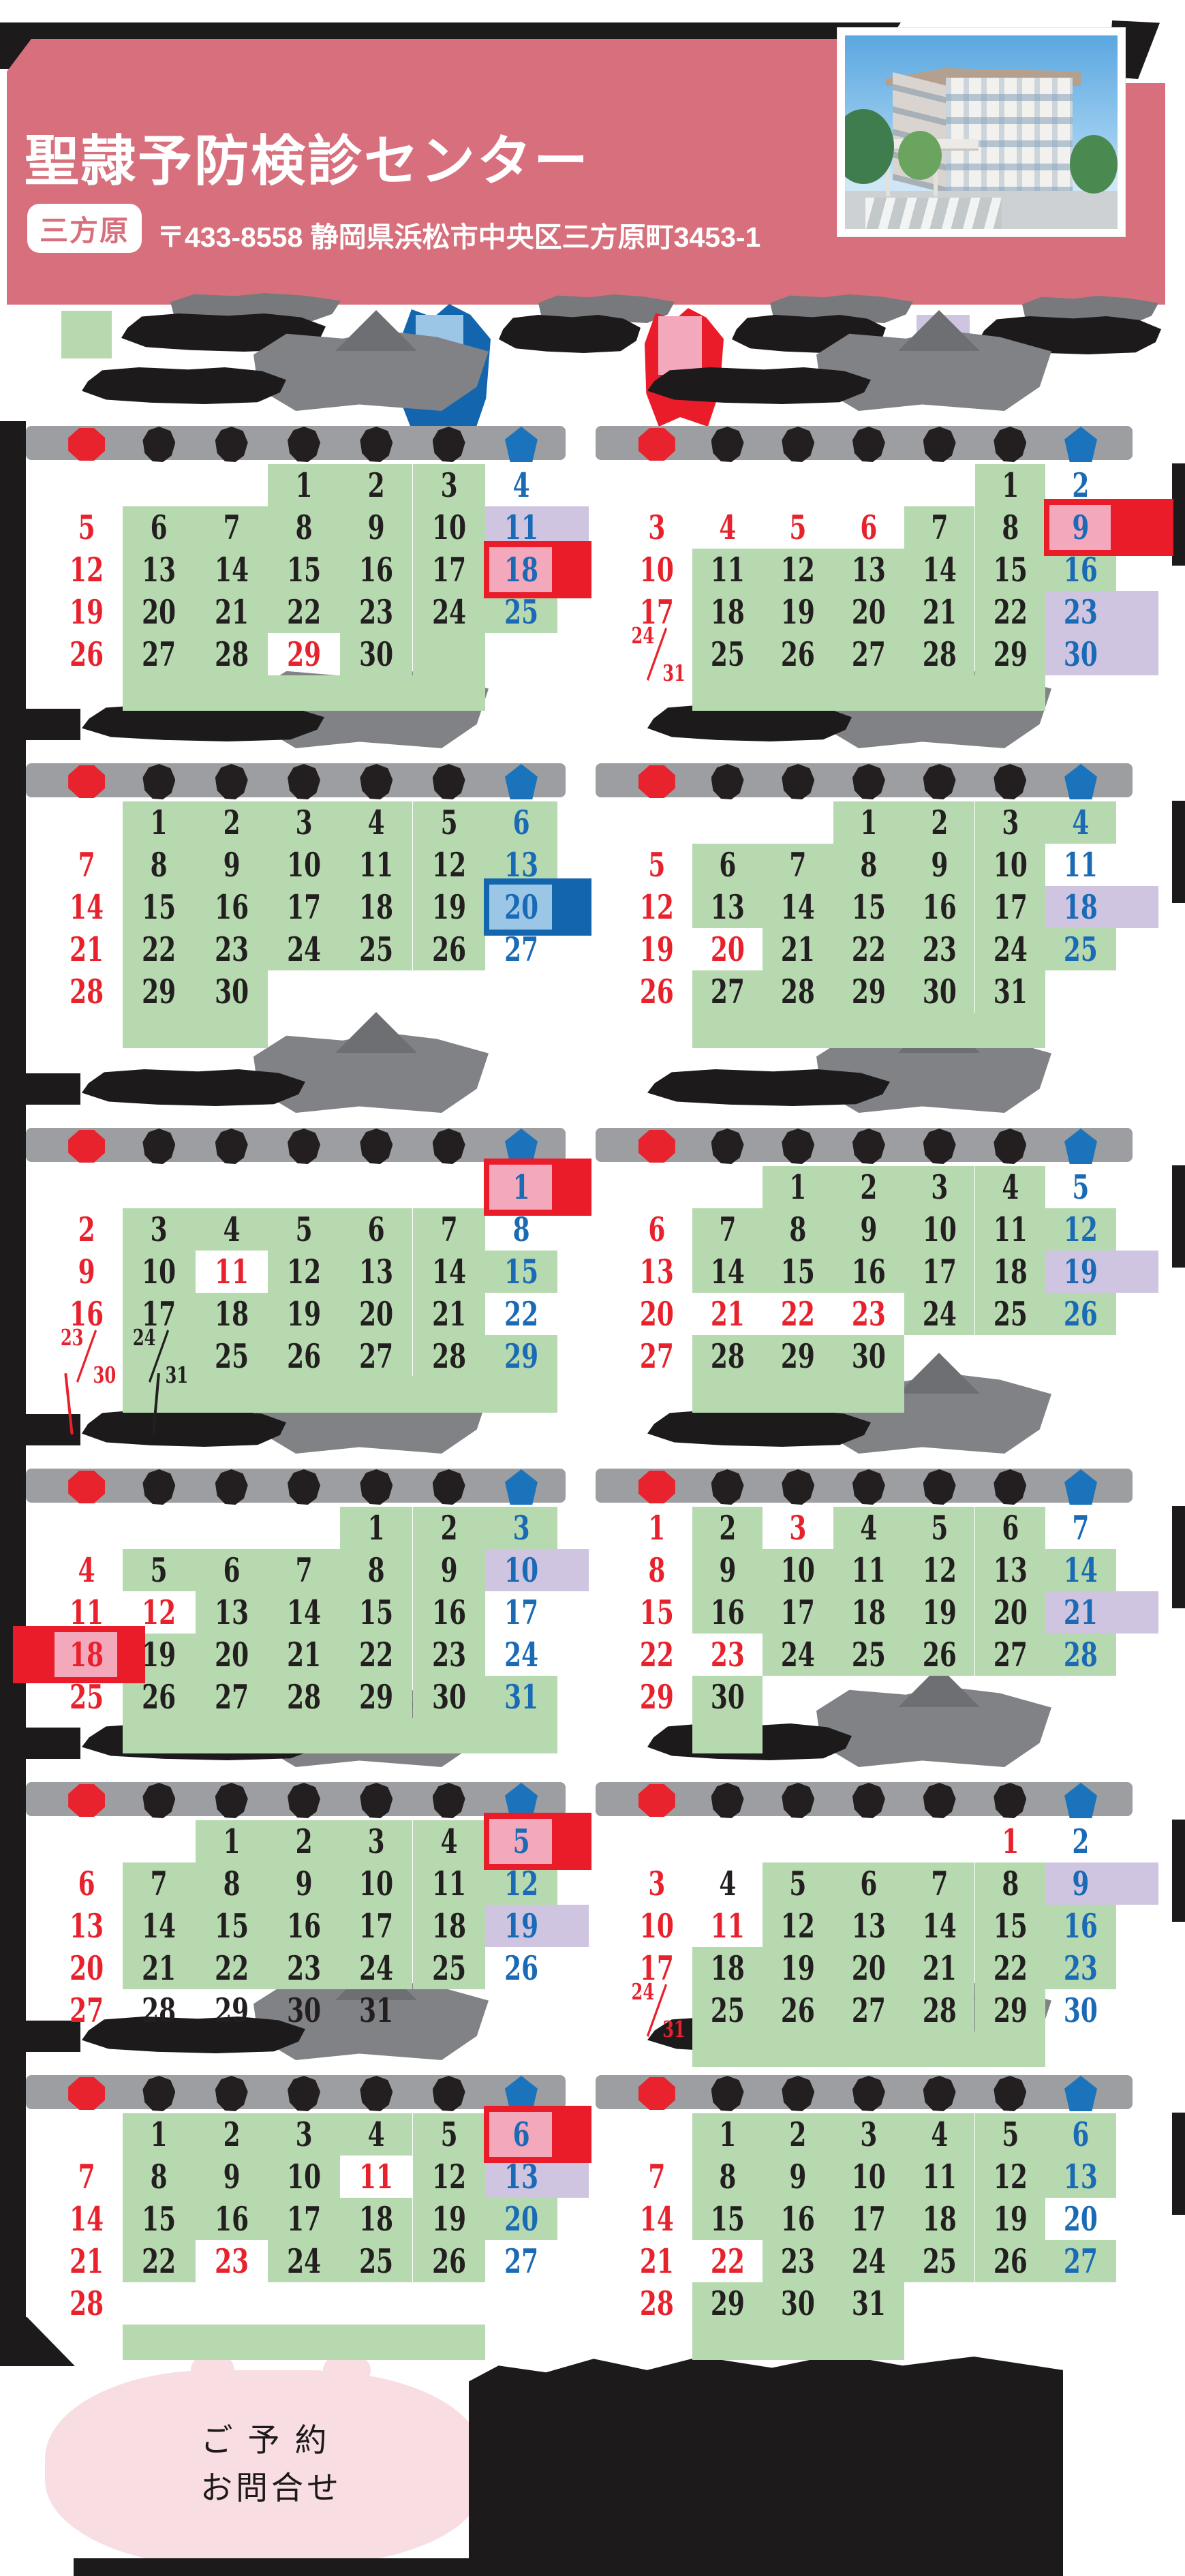  I want to click on month-8-weekday-icon-tuesday, so click(798, 1487).